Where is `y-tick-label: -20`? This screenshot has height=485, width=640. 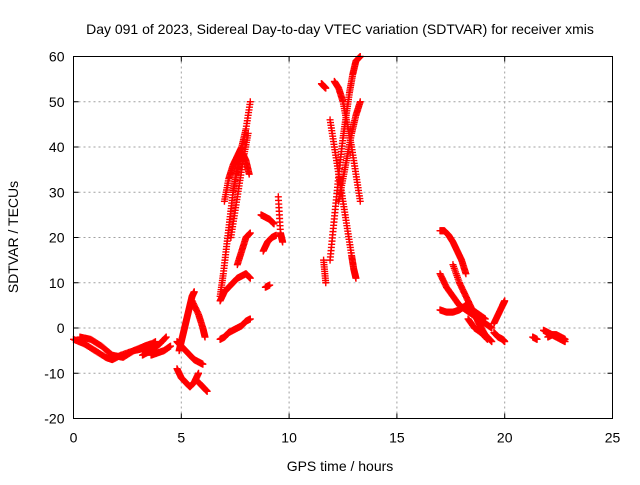 y-tick-label: -20 is located at coordinates (54, 419).